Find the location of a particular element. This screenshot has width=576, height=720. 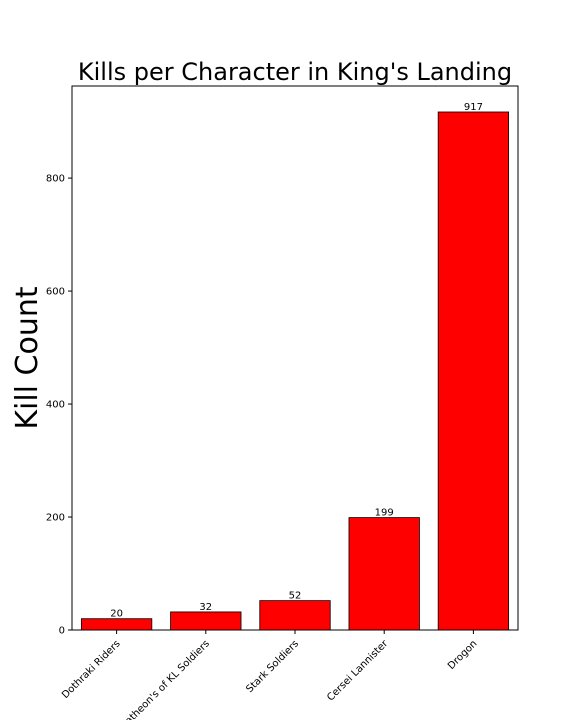

chart-title: Kills per Character in King's Landing is located at coordinates (295, 72).